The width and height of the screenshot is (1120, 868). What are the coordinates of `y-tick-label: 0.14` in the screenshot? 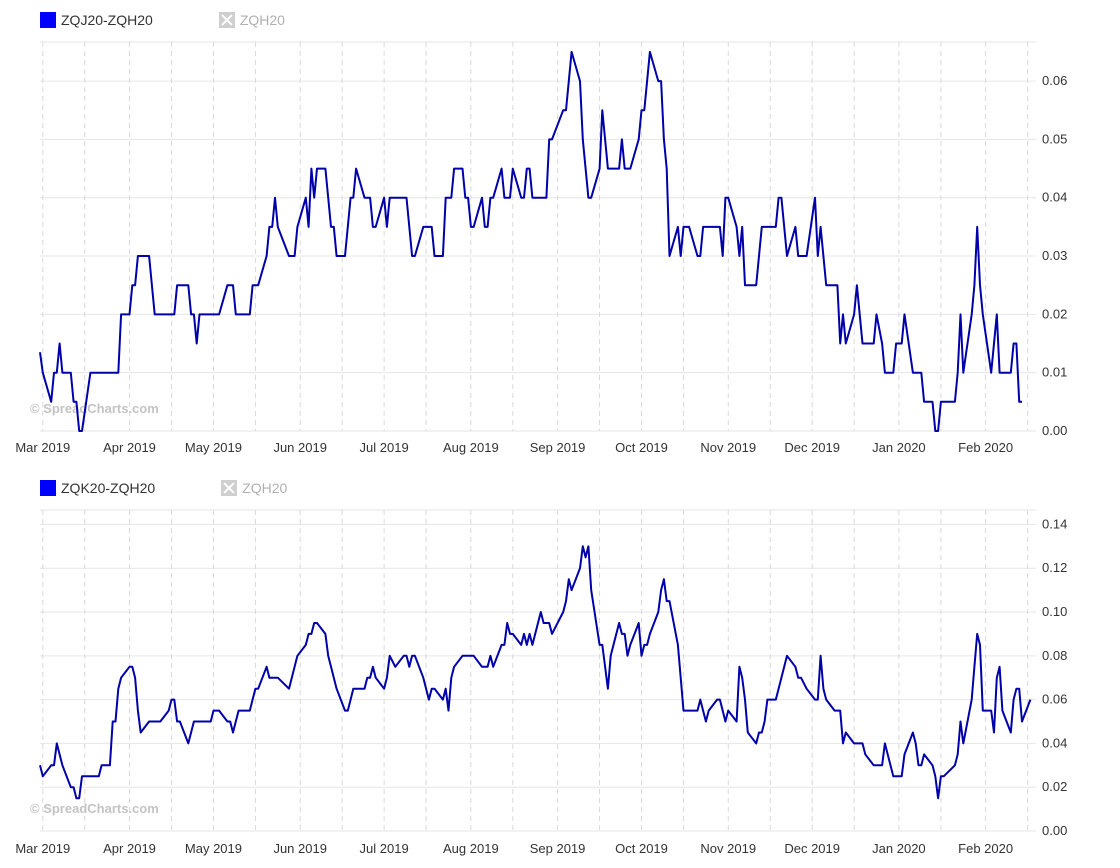 It's located at (1054, 523).